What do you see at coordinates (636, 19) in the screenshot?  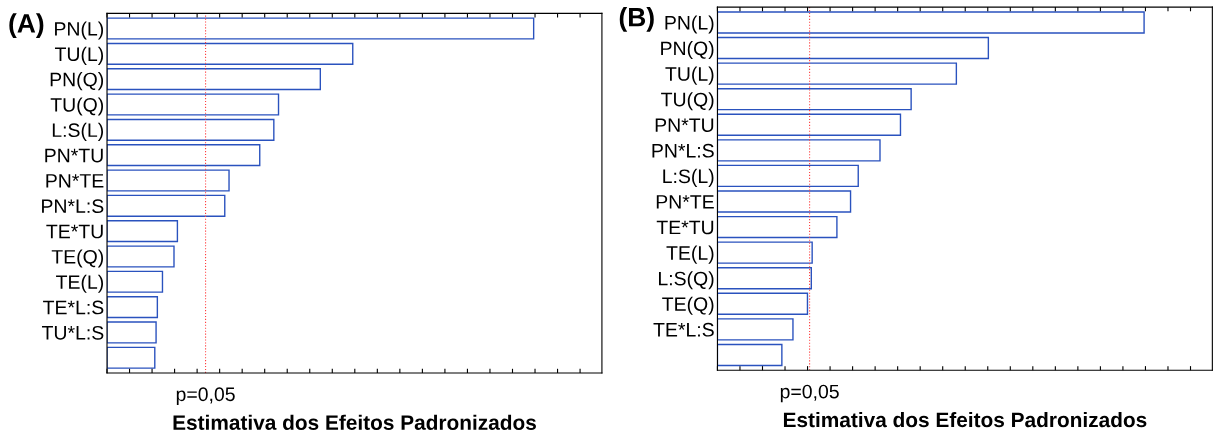 I see `chart-title: (B)` at bounding box center [636, 19].